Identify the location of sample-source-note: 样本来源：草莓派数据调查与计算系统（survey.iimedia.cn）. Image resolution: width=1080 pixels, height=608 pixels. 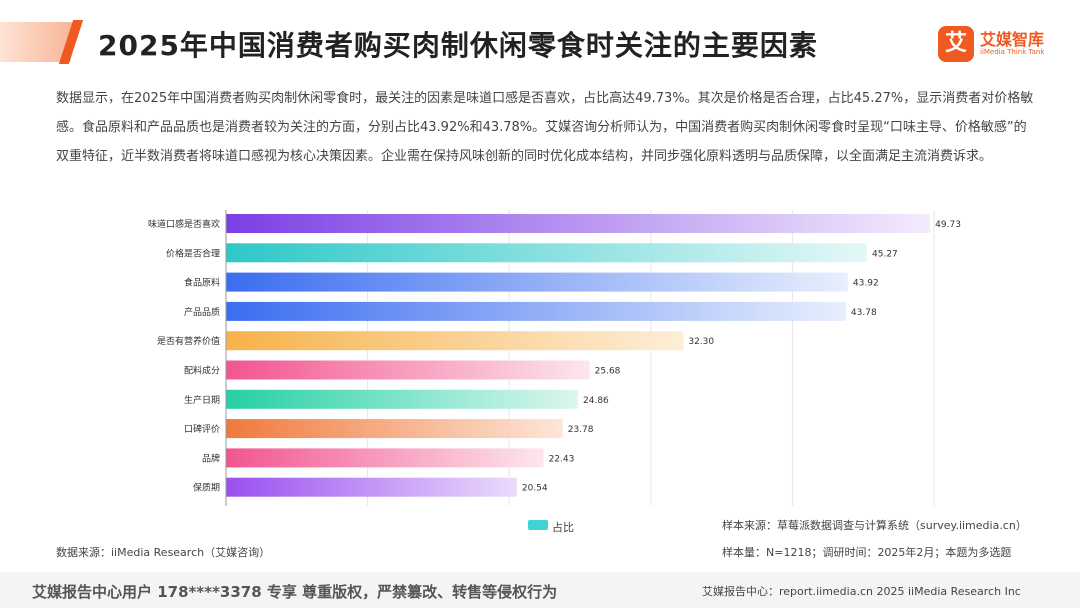
(874, 525).